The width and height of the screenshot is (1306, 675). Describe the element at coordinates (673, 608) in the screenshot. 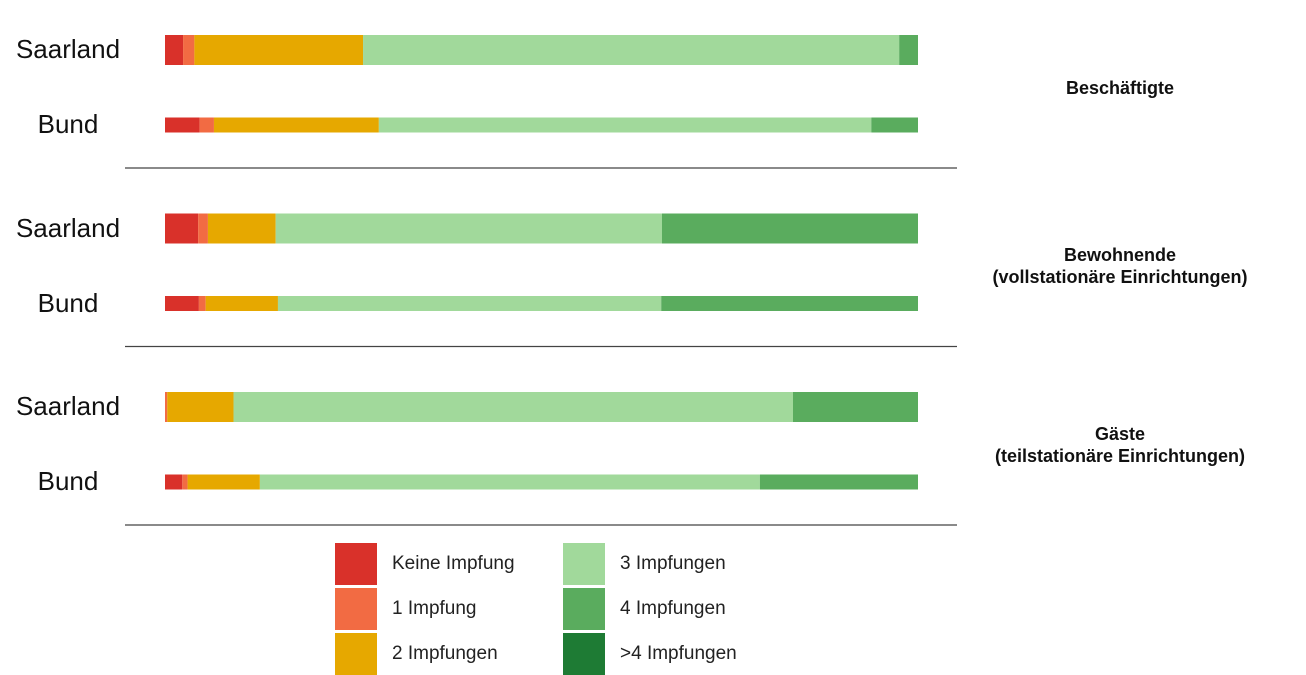

I see `legend-label: 4 Impfungen` at that location.